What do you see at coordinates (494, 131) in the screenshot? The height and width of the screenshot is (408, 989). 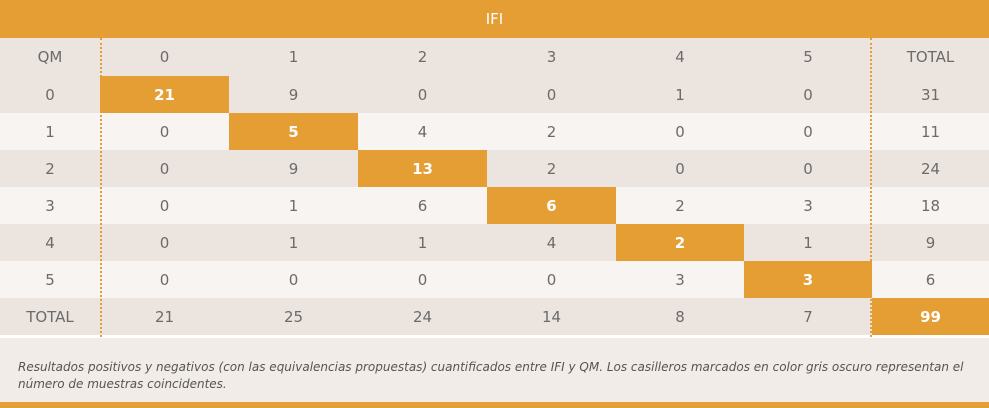 I see `table-row: 1 0 5 4 2 0 0 11` at bounding box center [494, 131].